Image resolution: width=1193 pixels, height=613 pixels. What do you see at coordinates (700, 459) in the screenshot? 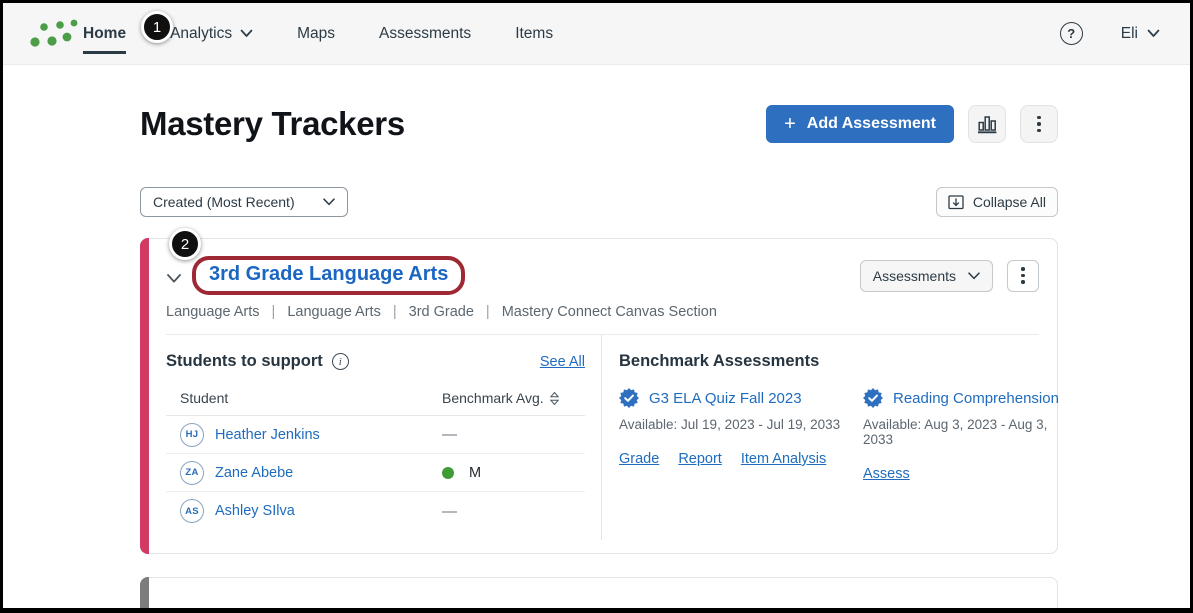
I see `report-link: Report` at bounding box center [700, 459].